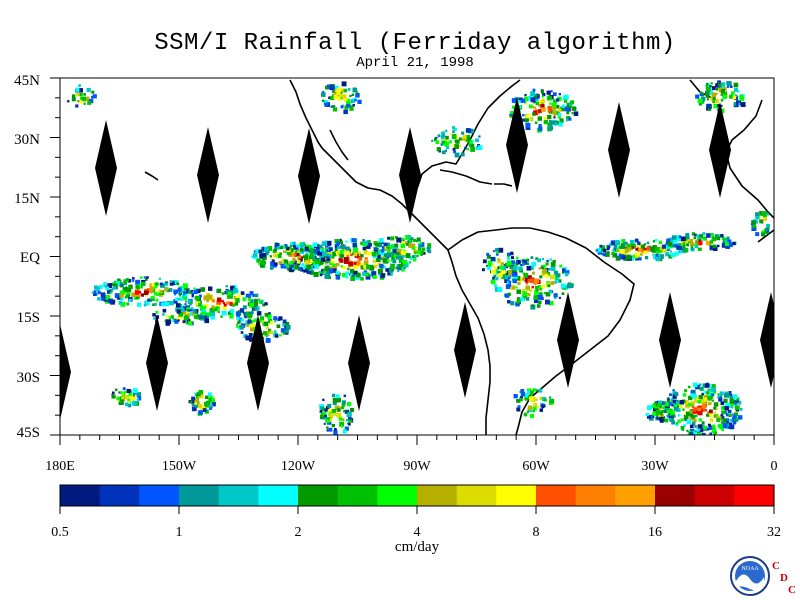  I want to click on lat-label: 15S, so click(28, 318).